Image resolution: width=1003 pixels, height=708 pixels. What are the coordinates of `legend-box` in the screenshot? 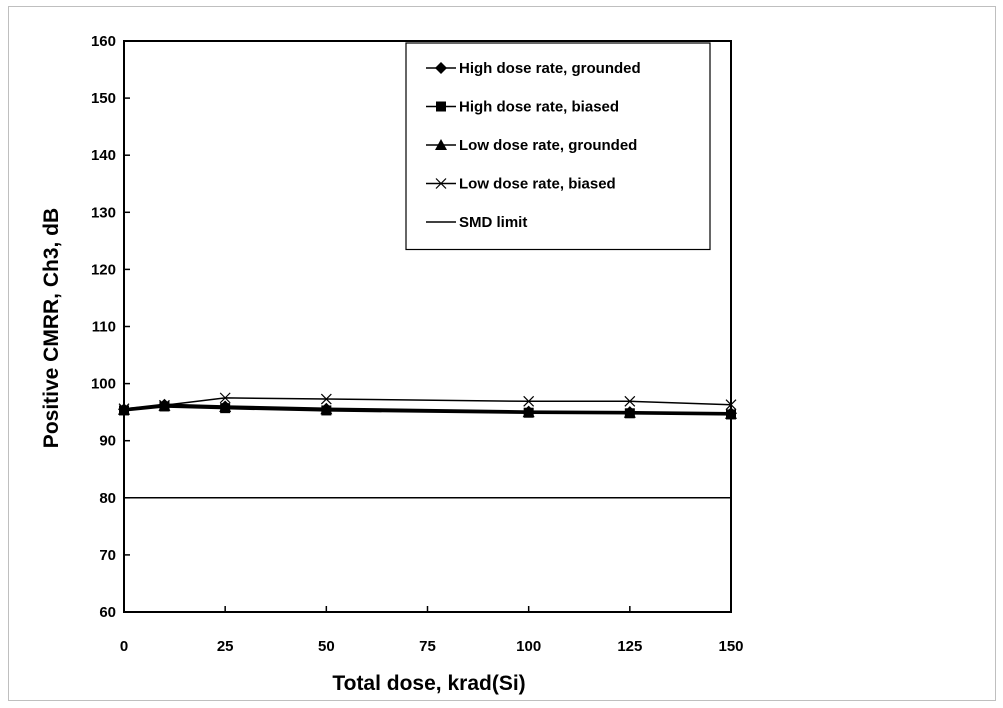 It's located at (558, 146).